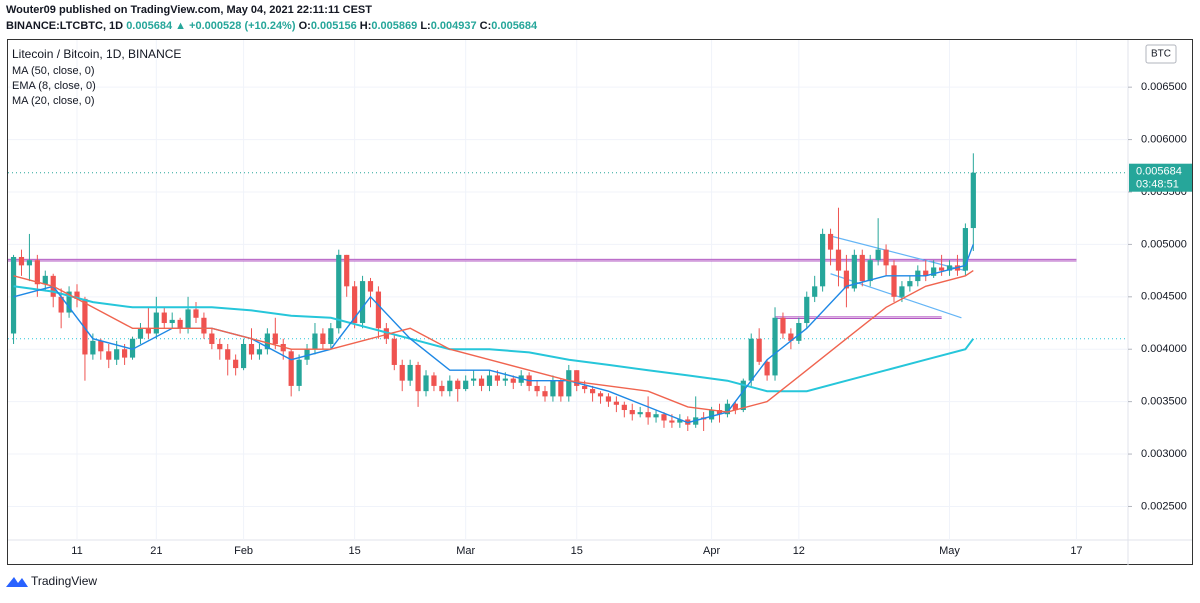 This screenshot has height=603, width=1200. What do you see at coordinates (799, 551) in the screenshot?
I see `x-tick-label: 12` at bounding box center [799, 551].